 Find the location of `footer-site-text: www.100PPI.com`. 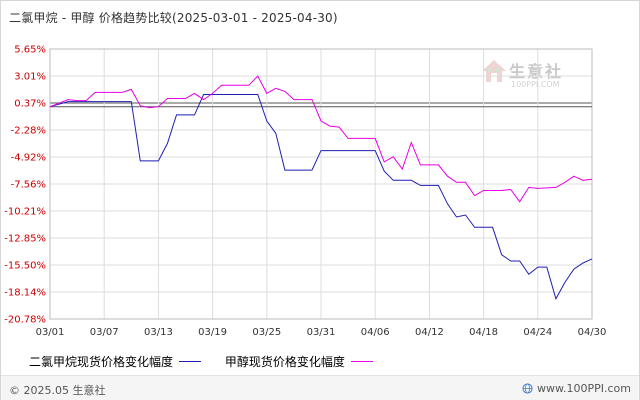

footer-site-text: www.100PPI.com is located at coordinates (584, 388).